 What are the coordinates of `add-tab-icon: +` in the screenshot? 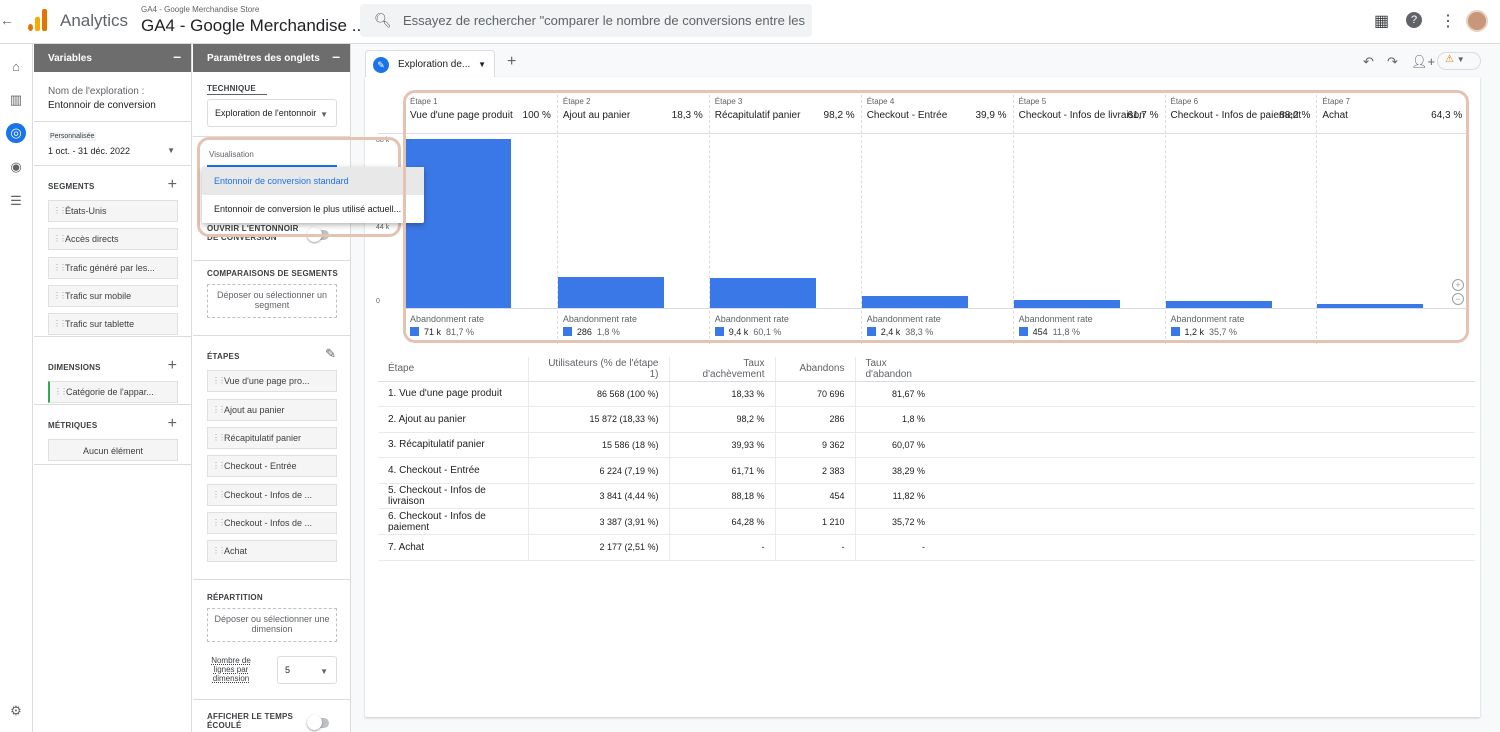 It's located at (512, 61).